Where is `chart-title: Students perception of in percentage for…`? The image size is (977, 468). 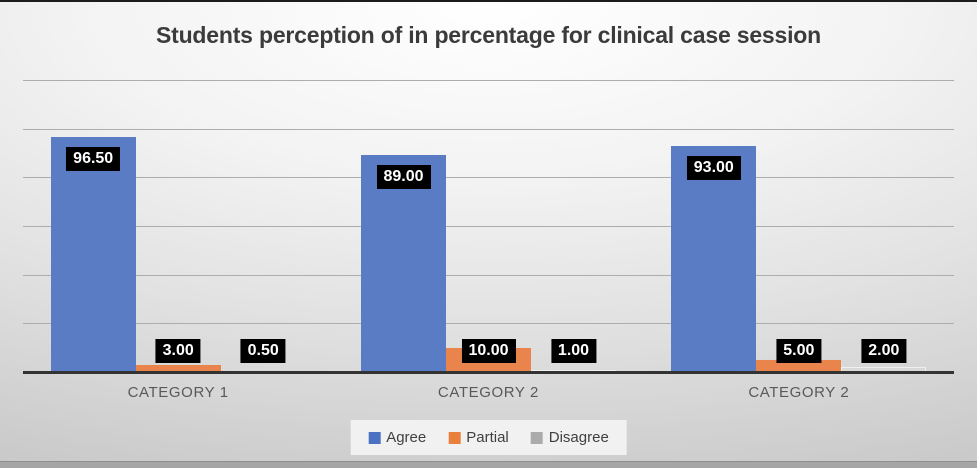 chart-title: Students perception of in percentage for… is located at coordinates (488, 35).